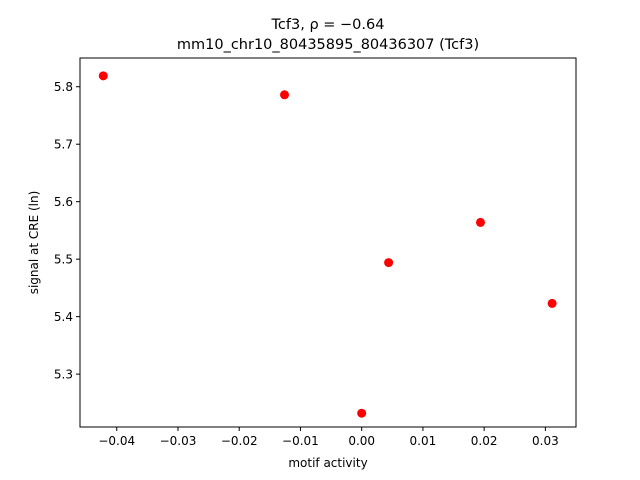 The height and width of the screenshot is (480, 640). What do you see at coordinates (423, 441) in the screenshot?
I see `x-tick-label: 0.01` at bounding box center [423, 441].